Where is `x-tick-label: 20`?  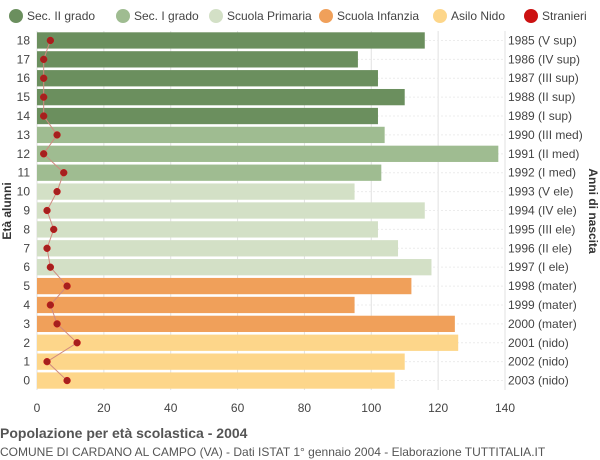
x-tick-label: 20 is located at coordinates (104, 408).